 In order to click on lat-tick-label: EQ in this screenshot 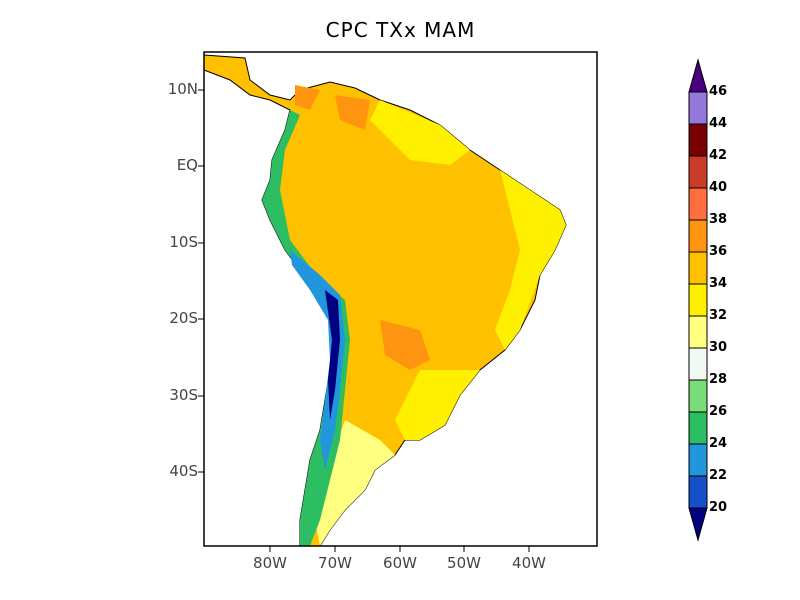, I will do `click(187, 165)`.